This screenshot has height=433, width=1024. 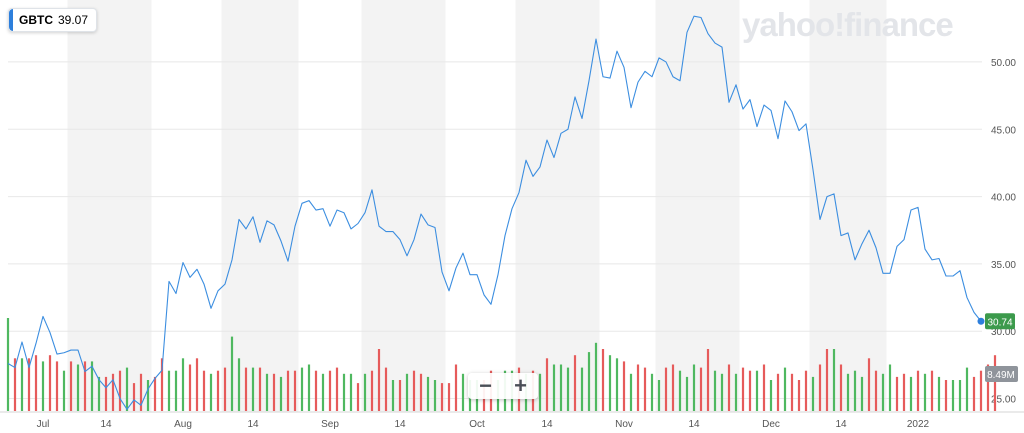 What do you see at coordinates (477, 424) in the screenshot?
I see `x-tick-label: Oct` at bounding box center [477, 424].